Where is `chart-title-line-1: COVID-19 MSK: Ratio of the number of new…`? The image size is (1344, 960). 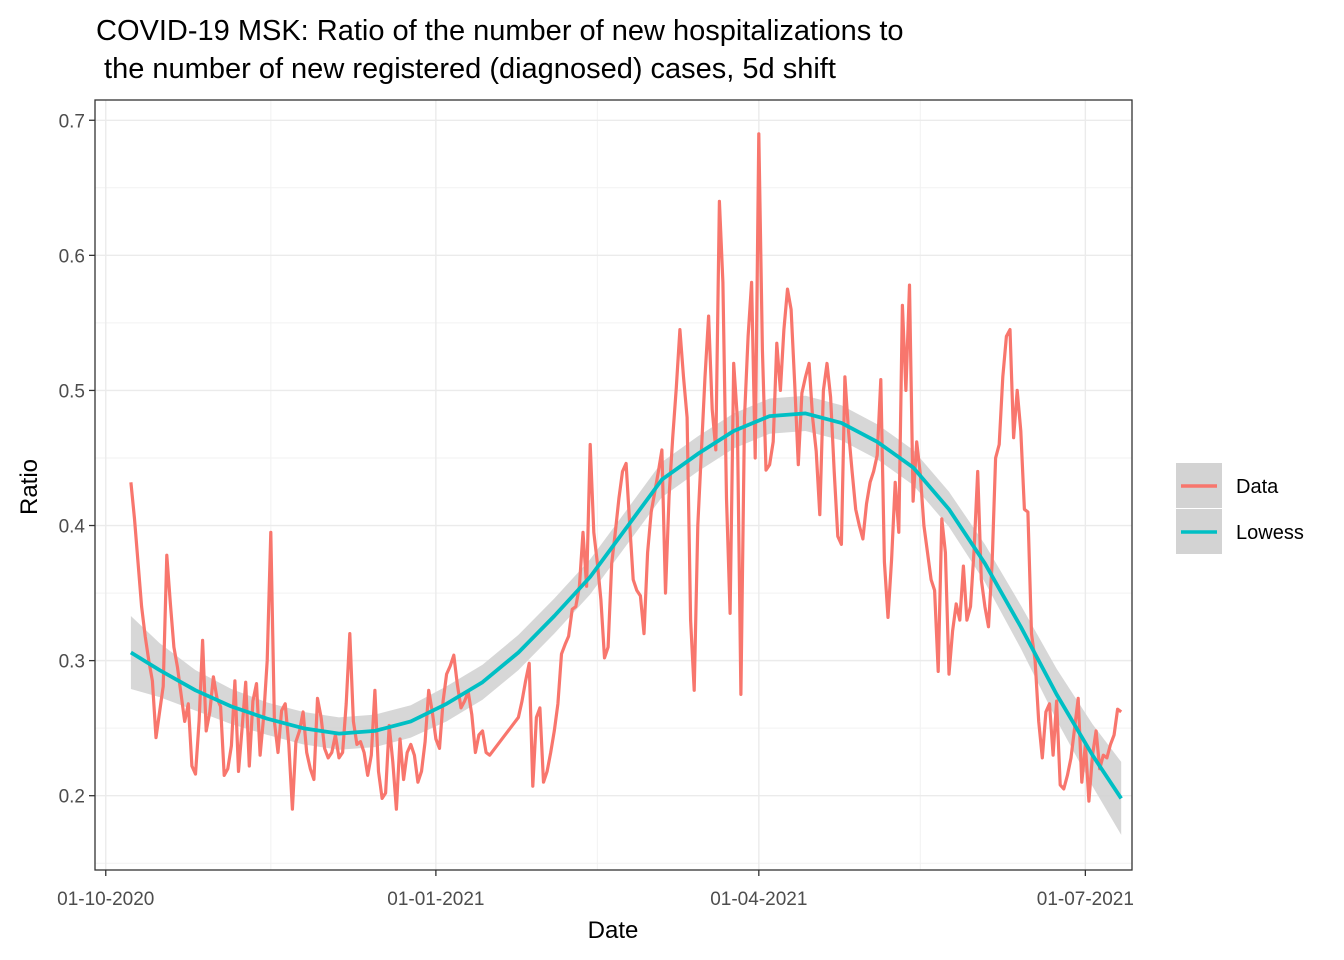 chart-title-line-1: COVID-19 MSK: Ratio of the number of new… is located at coordinates (500, 31).